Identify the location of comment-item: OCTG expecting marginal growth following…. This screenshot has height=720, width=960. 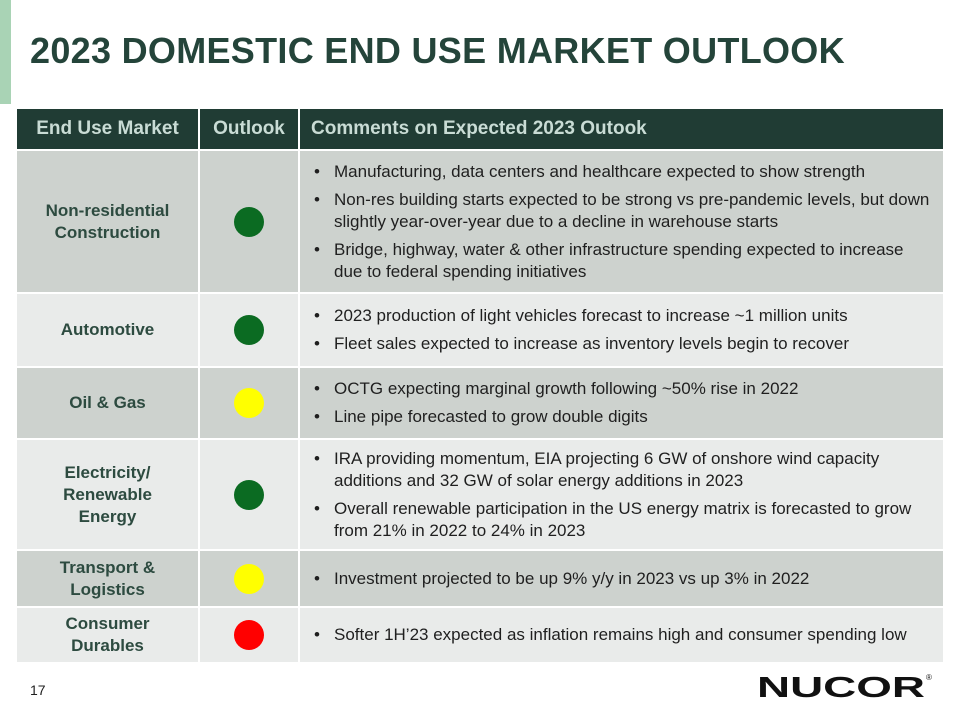
(616, 389).